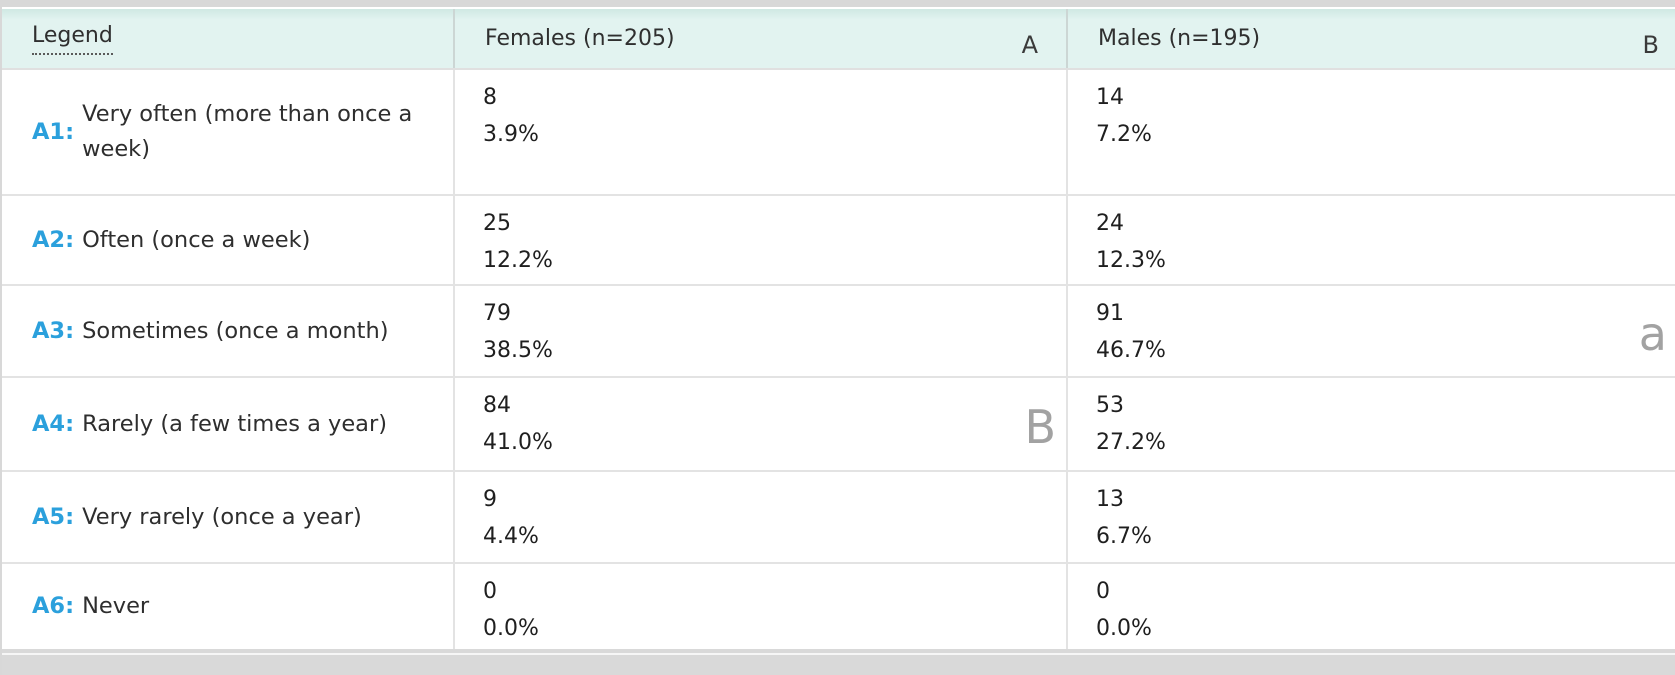  Describe the element at coordinates (53, 131) in the screenshot. I see `answer-code: A1:` at that location.